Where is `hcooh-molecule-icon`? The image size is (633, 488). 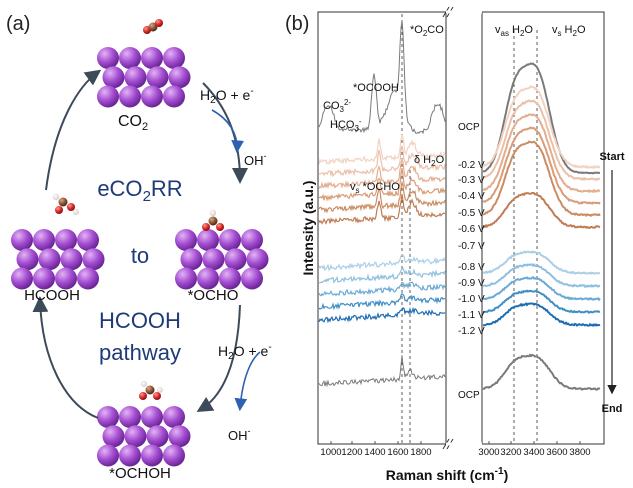
hcooh-molecule-icon is located at coordinates (65, 204).